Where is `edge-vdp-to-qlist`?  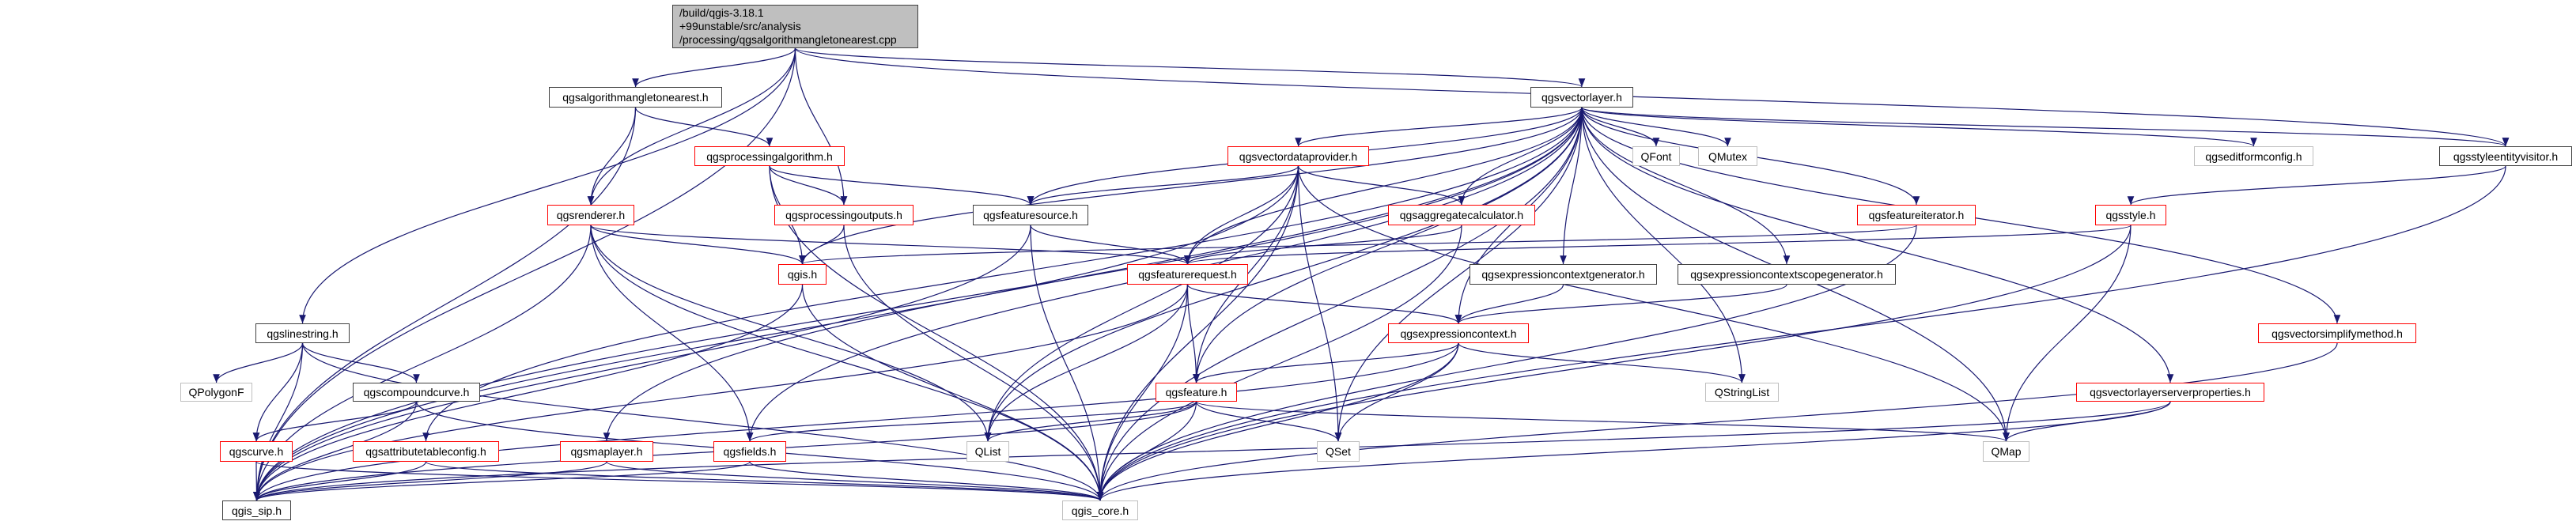
edge-vdp-to-qlist is located at coordinates (1141, 303).